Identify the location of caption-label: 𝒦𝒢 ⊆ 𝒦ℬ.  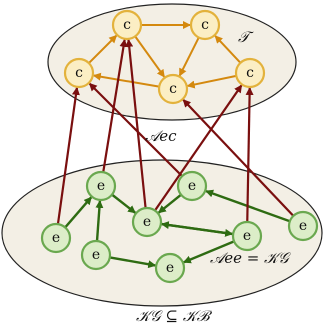
(174, 316).